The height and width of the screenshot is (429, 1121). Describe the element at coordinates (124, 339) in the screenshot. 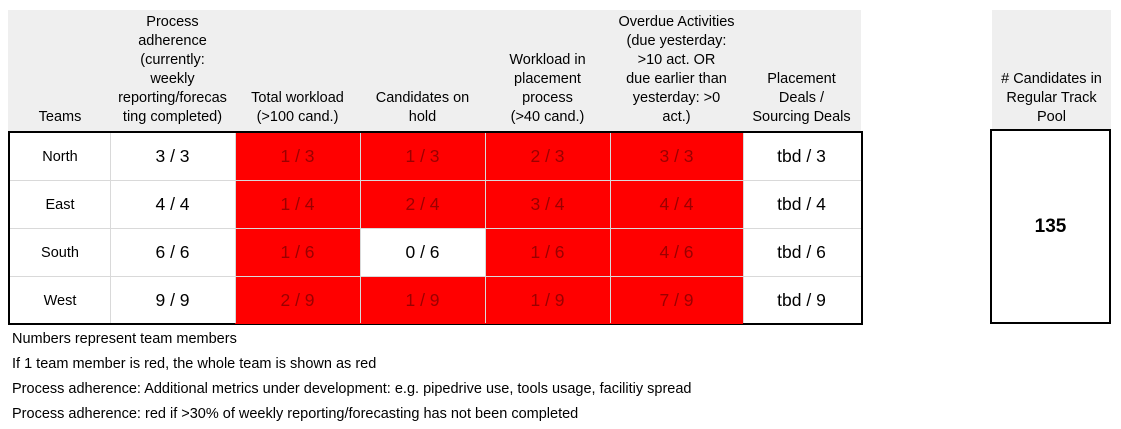

I see `footnote: Numbers represent team members` at that location.